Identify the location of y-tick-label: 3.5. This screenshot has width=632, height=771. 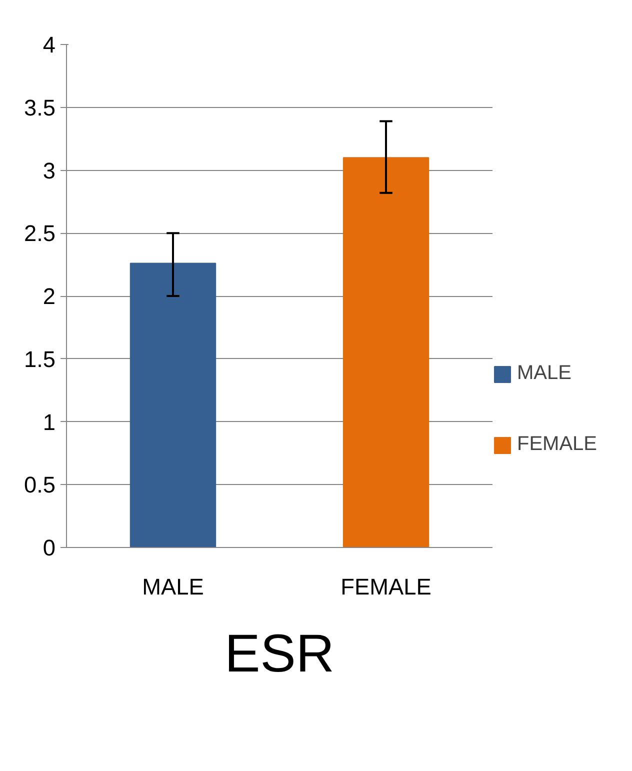
(40, 107).